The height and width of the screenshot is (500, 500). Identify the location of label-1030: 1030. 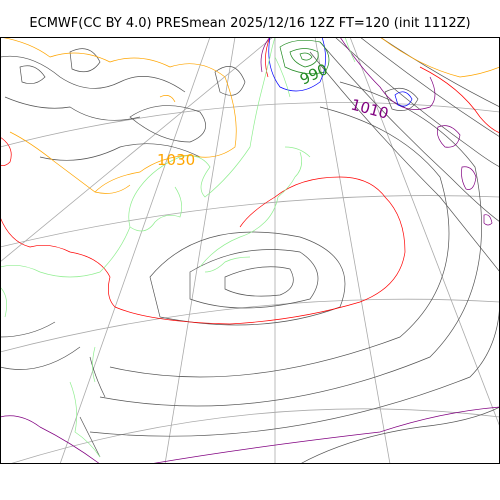
(176, 160).